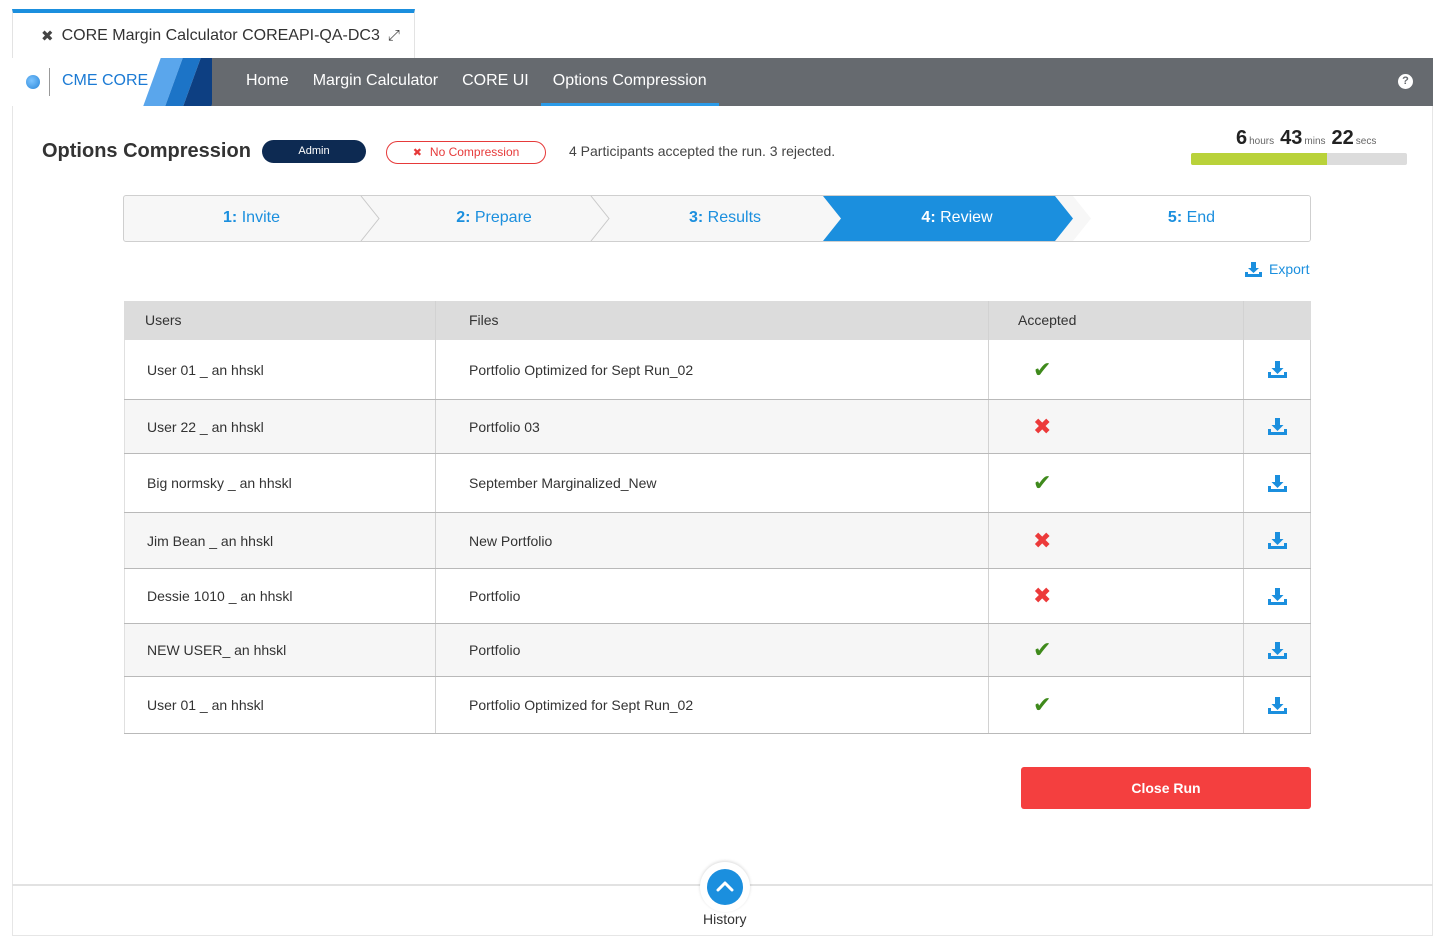  What do you see at coordinates (1289, 269) in the screenshot?
I see `export-label: Export` at bounding box center [1289, 269].